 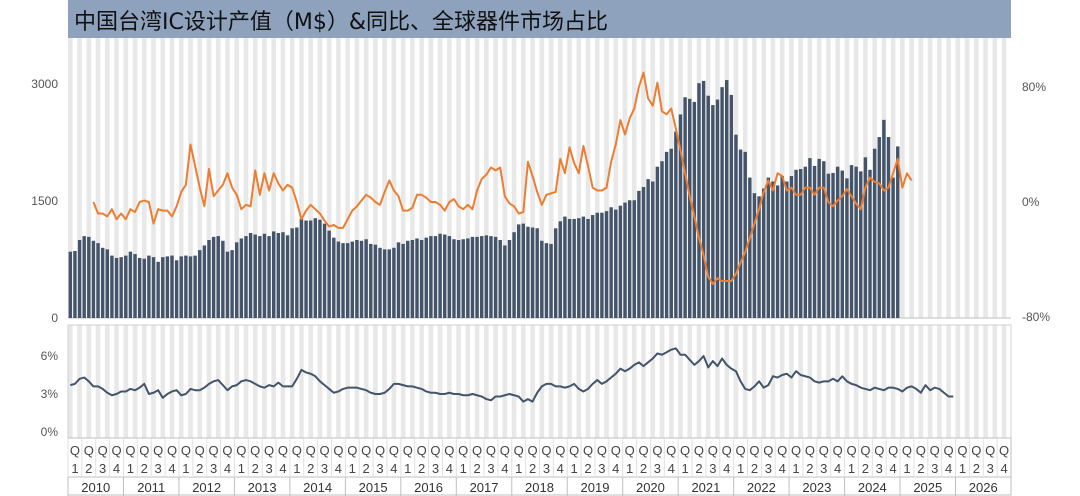 I want to click on year-label: 2026, so click(x=983, y=487).